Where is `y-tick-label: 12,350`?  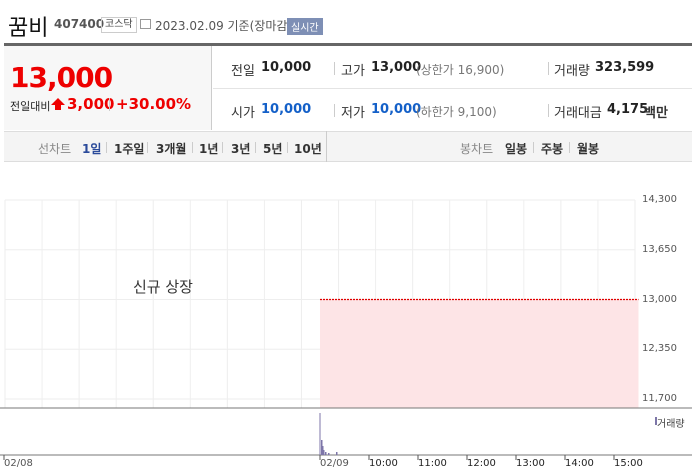 y-tick-label: 12,350 is located at coordinates (659, 349).